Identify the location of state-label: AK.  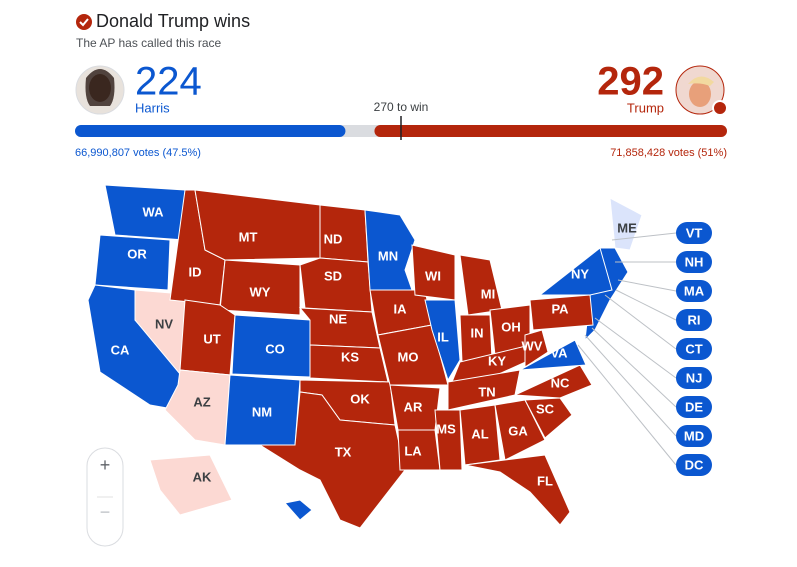
(202, 476).